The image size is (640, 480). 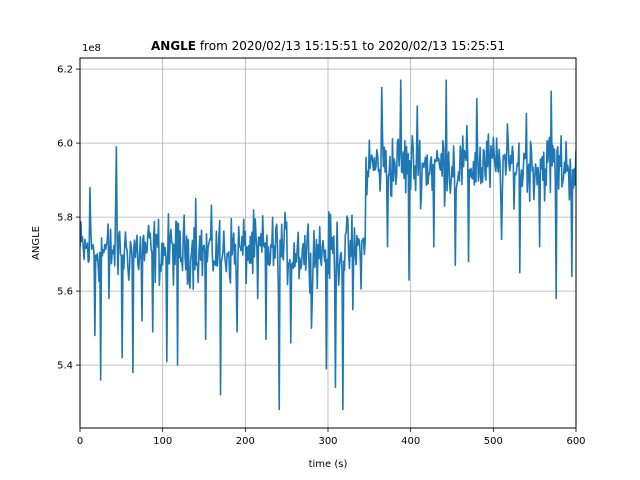 I want to click on y-tick-label: 5.4, so click(x=65, y=366).